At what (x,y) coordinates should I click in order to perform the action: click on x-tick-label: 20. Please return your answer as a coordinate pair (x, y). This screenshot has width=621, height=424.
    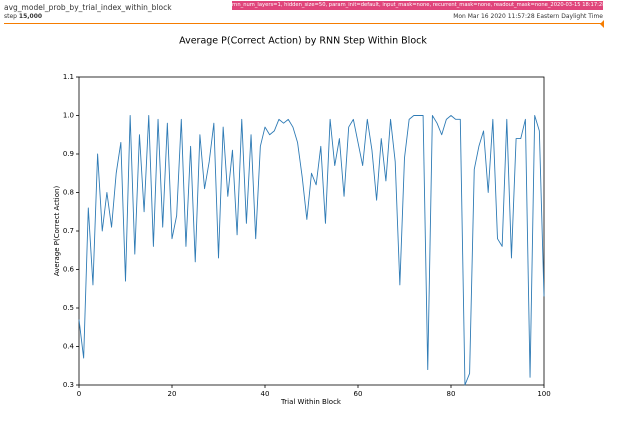
    Looking at the image, I should click on (172, 394).